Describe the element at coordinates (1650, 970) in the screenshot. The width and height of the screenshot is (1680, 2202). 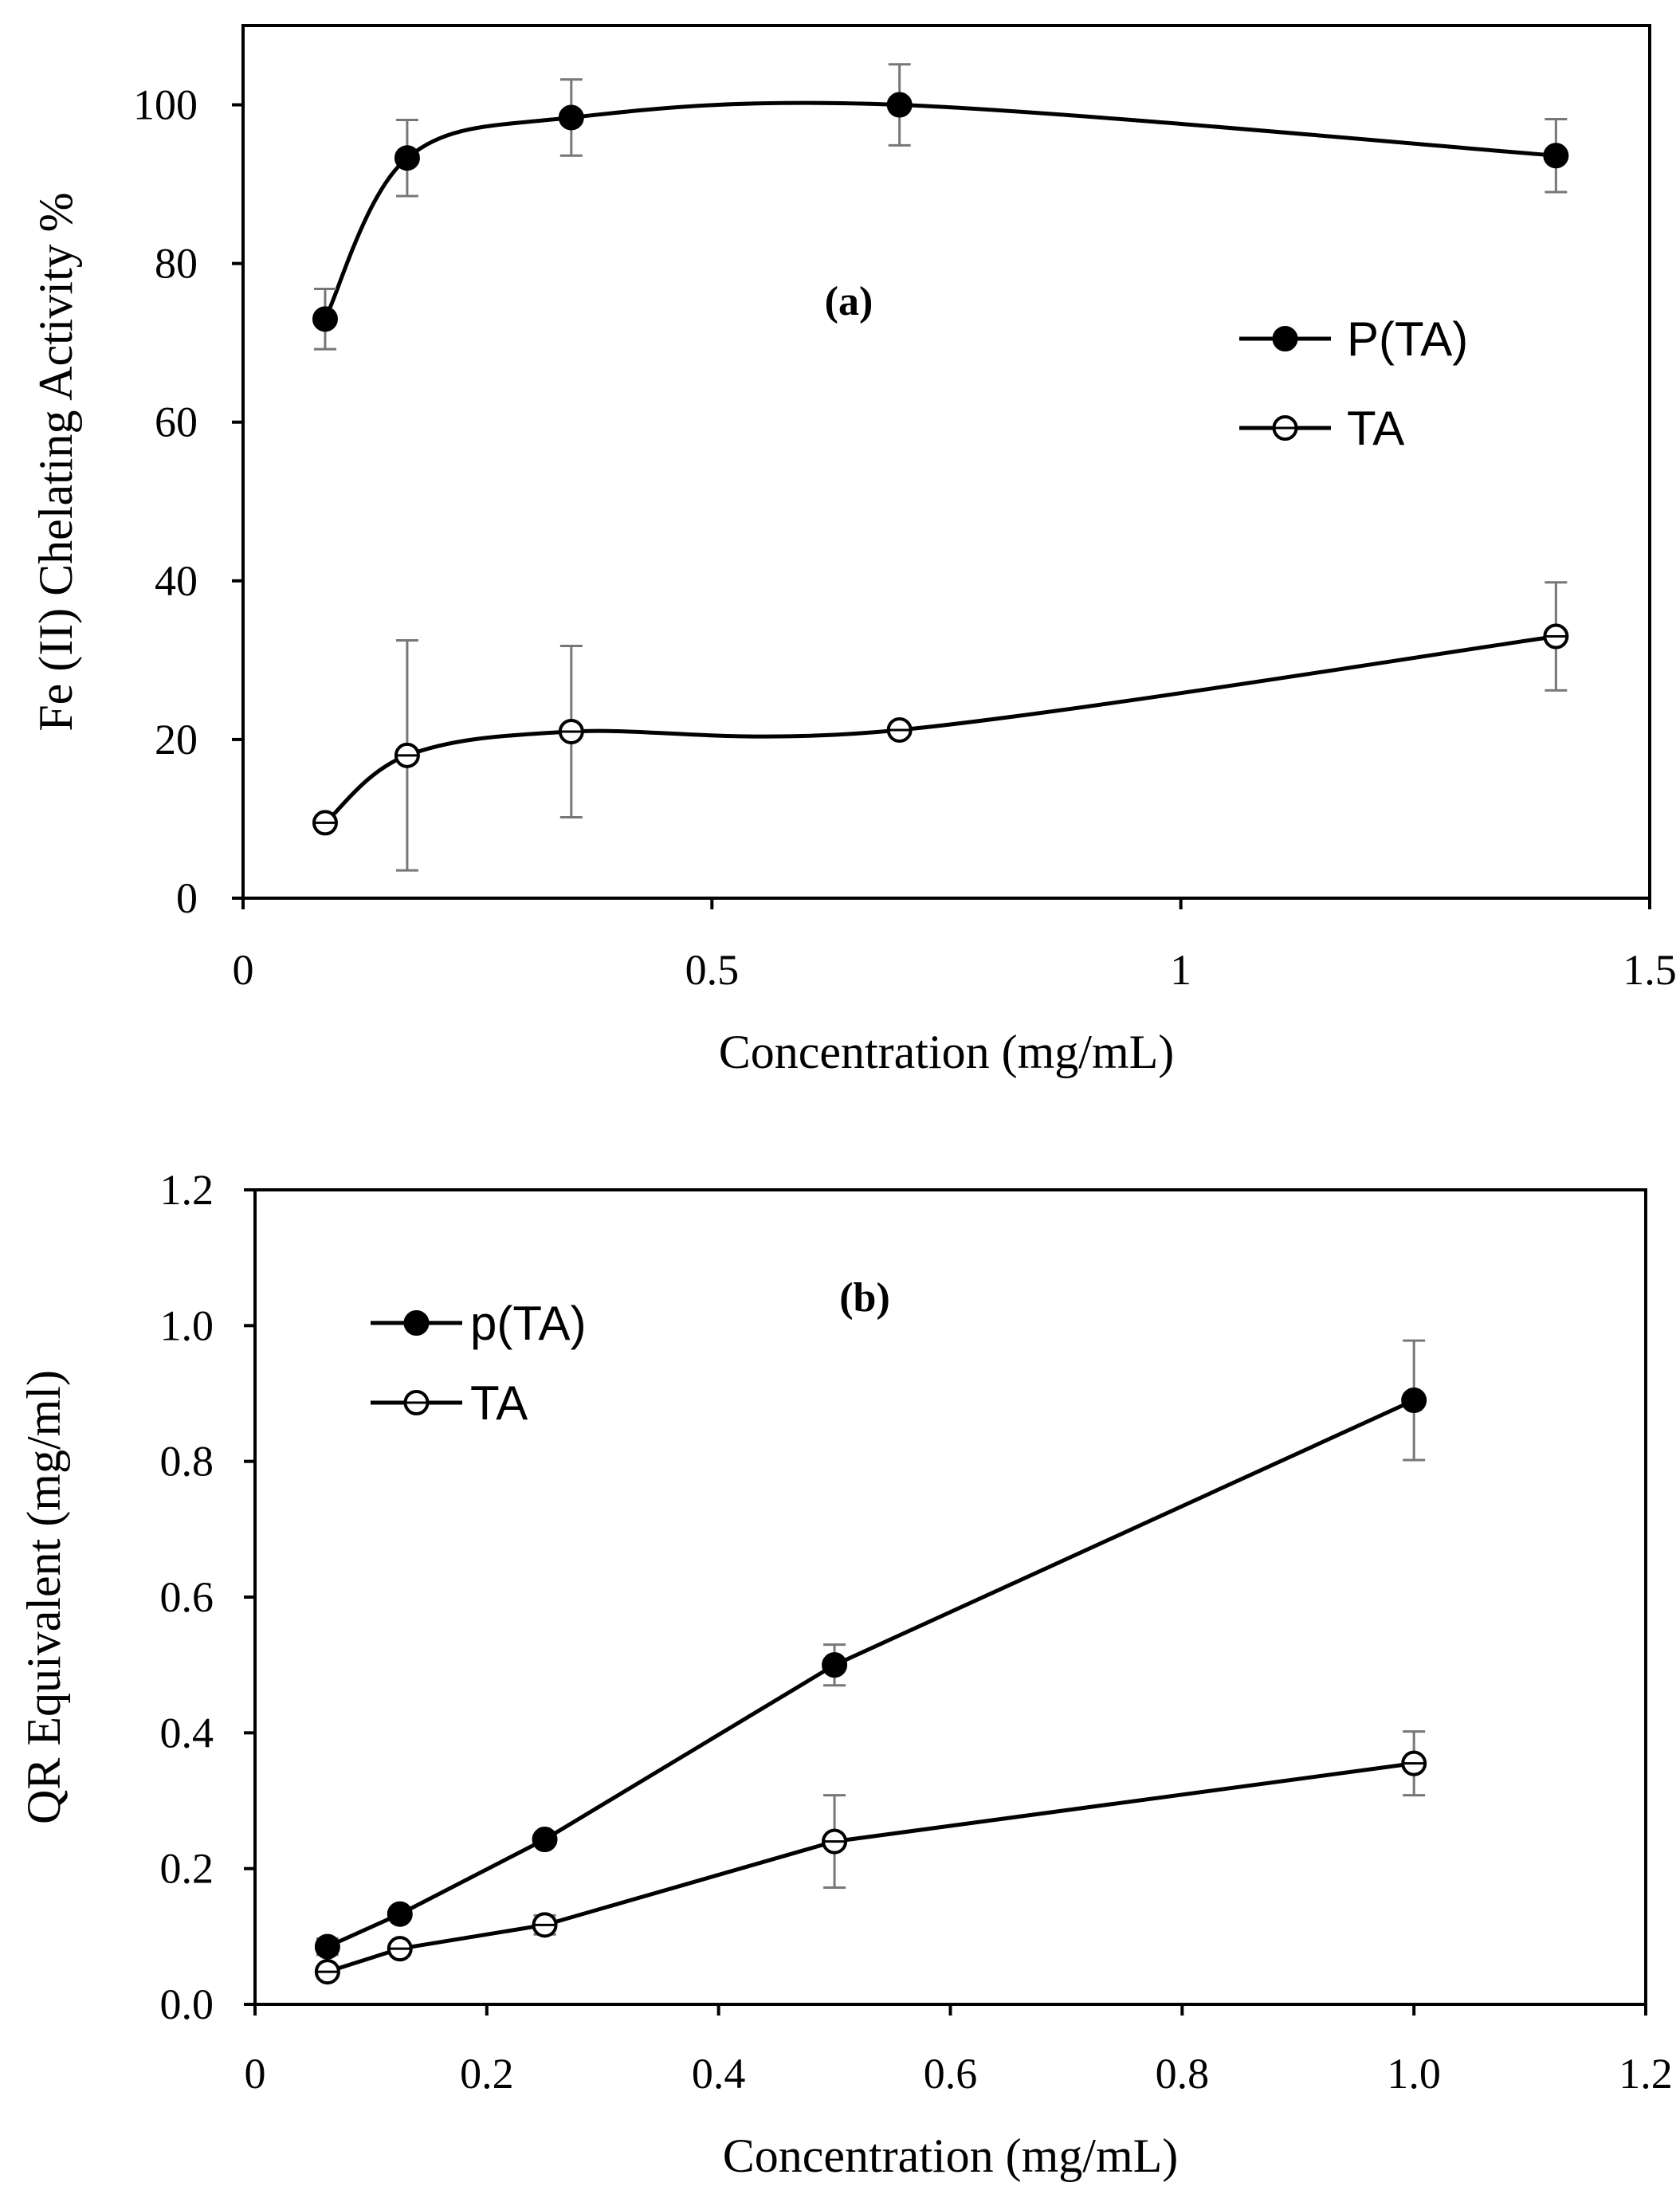
I see `x-tick-label: 1.5` at that location.